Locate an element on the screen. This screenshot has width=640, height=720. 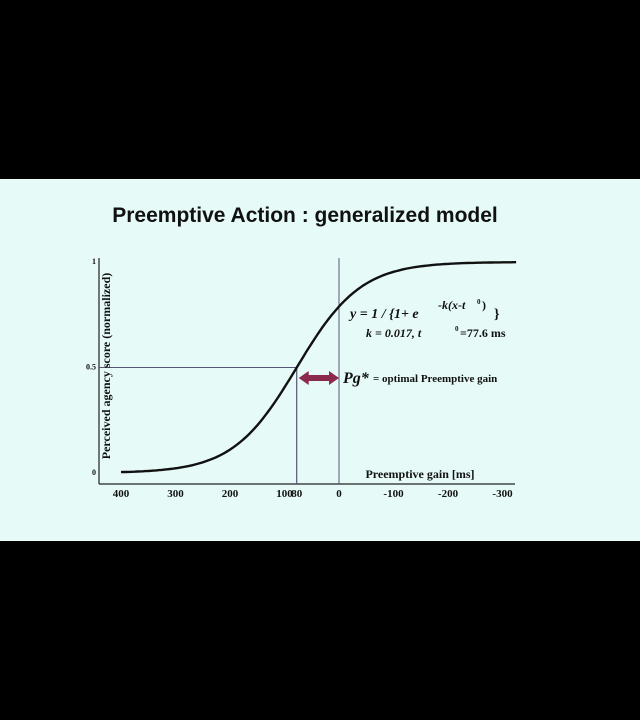
y-tick-label: 1 is located at coordinates (94, 261).